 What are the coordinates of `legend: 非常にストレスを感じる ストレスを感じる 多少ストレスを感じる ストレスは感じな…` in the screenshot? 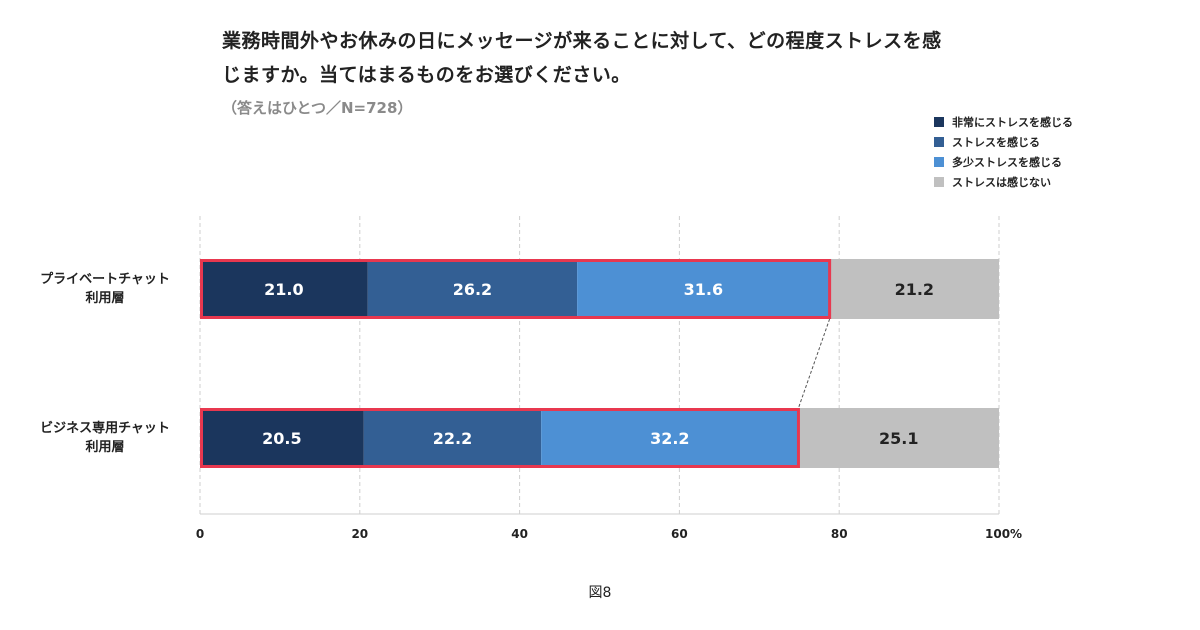 It's located at (1003, 152).